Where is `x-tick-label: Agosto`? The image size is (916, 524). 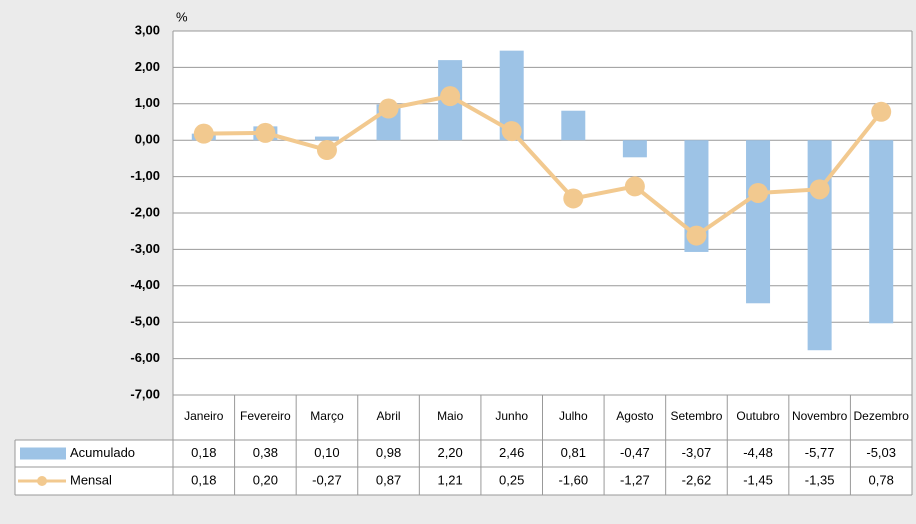
x-tick-label: Agosto is located at coordinates (635, 416).